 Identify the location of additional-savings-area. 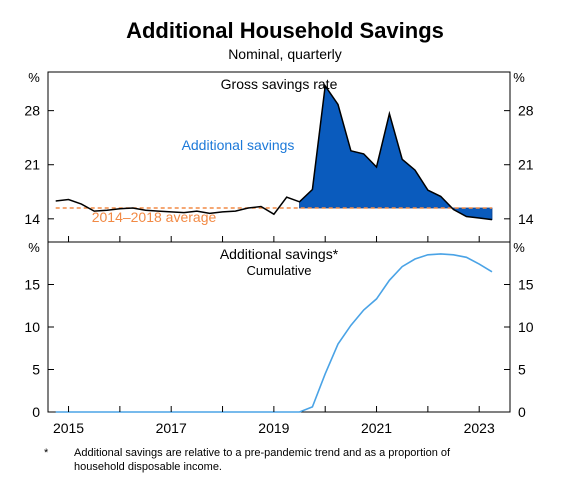
(396, 152).